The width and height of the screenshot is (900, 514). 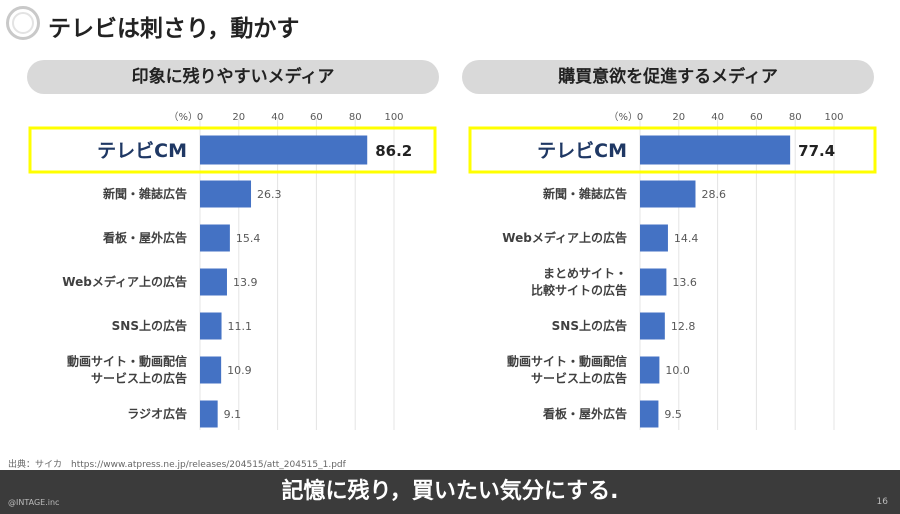 What do you see at coordinates (816, 151) in the screenshot?
I see `purchase-value-label: 77.4` at bounding box center [816, 151].